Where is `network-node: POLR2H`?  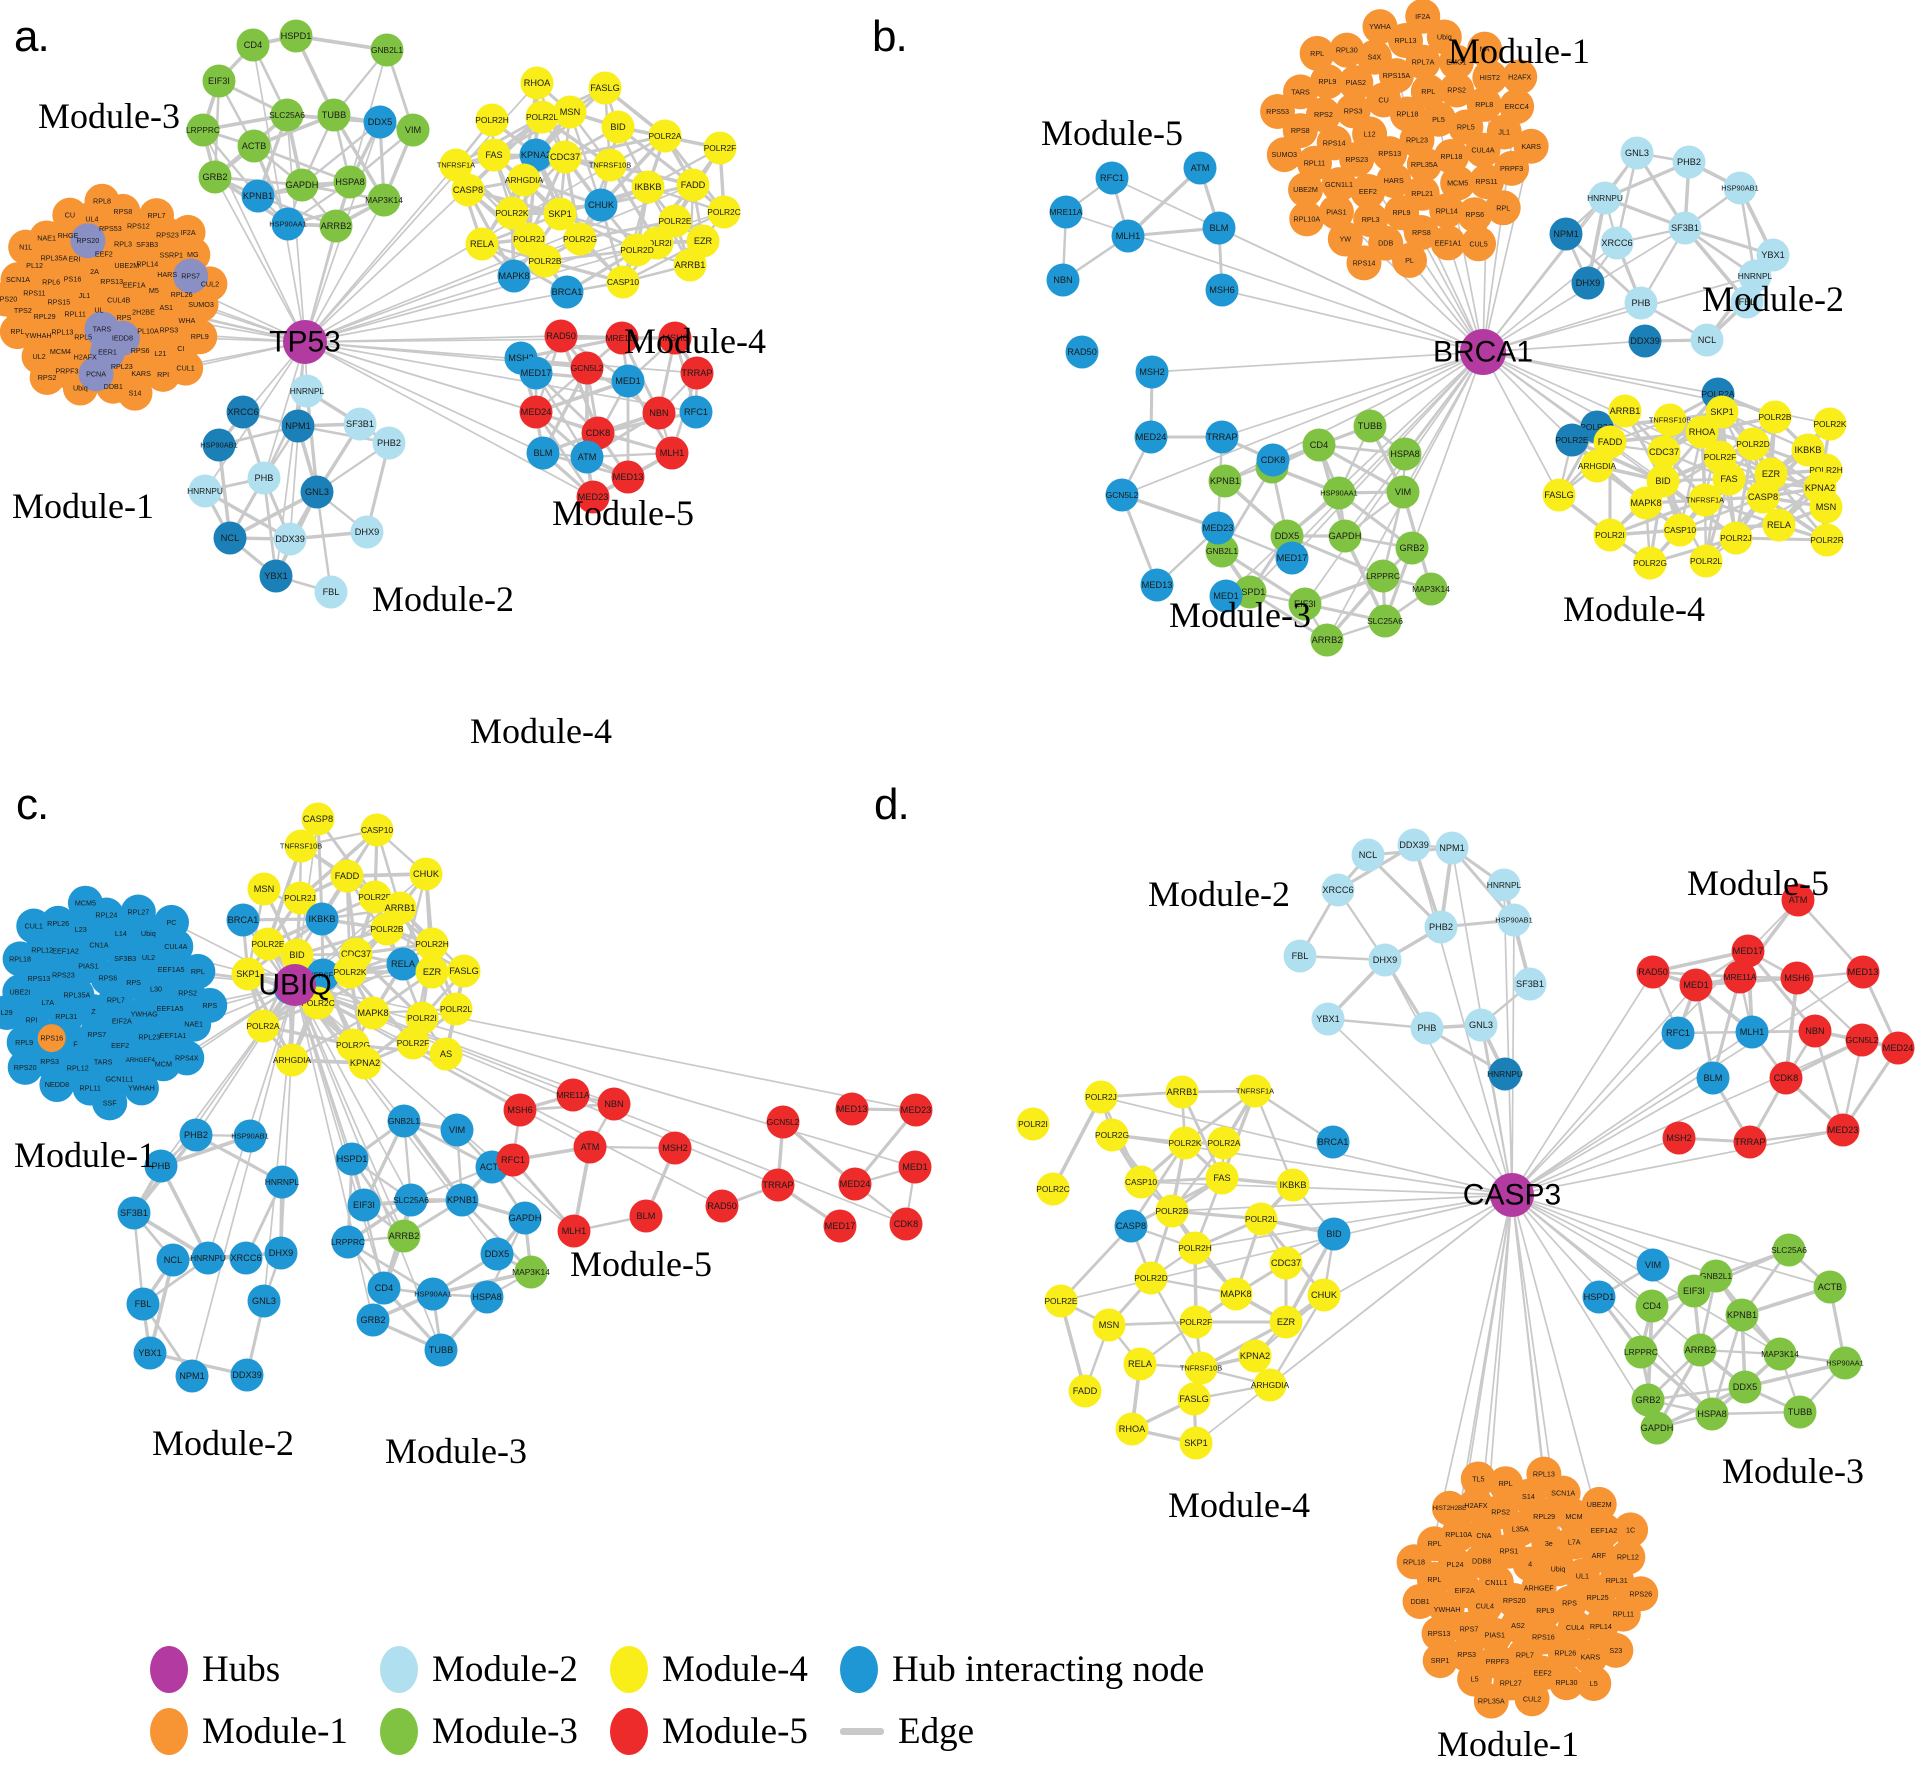 network-node: POLR2H is located at coordinates (492, 120).